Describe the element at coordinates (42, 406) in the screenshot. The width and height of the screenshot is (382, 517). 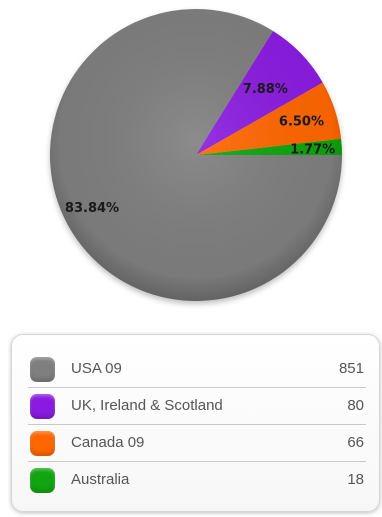
I see `legend-swatch-uk` at that location.